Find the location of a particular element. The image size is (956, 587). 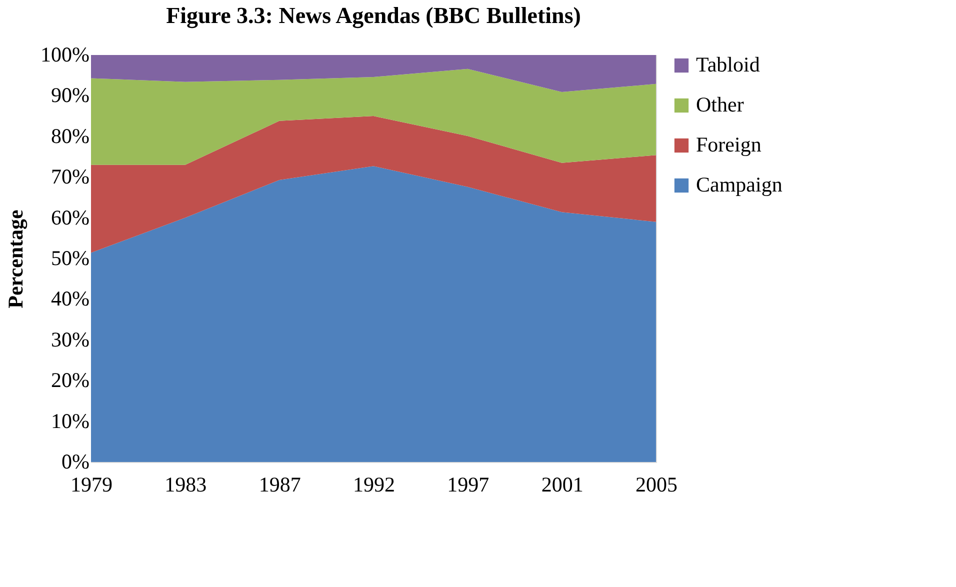

x-tick-label: 1992 is located at coordinates (374, 484).